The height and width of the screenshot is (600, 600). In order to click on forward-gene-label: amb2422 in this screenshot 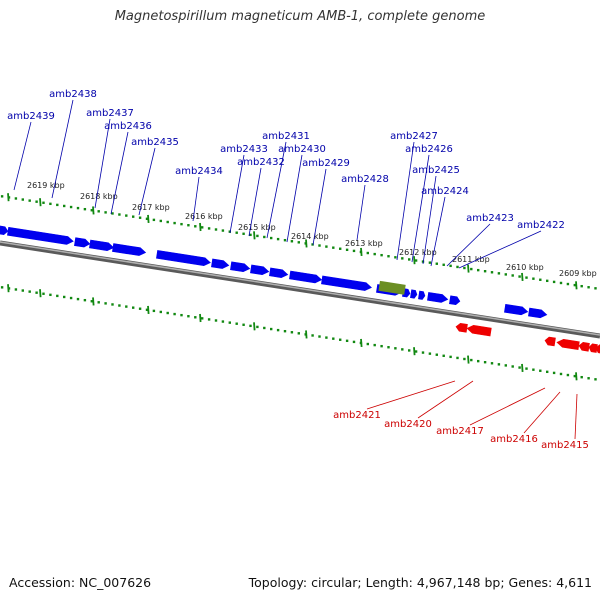, I will do `click(541, 225)`.